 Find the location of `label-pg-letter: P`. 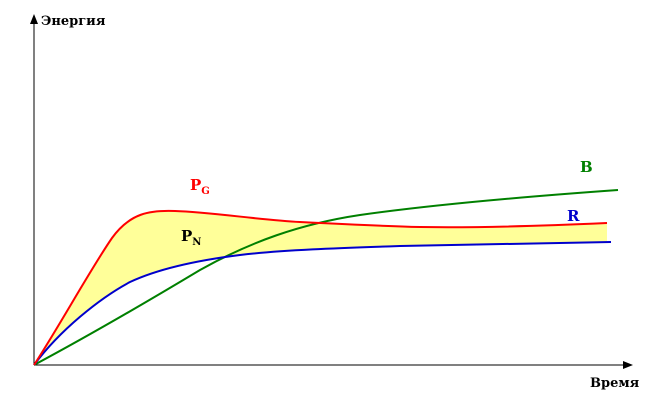

label-pg-letter: P is located at coordinates (195, 185).